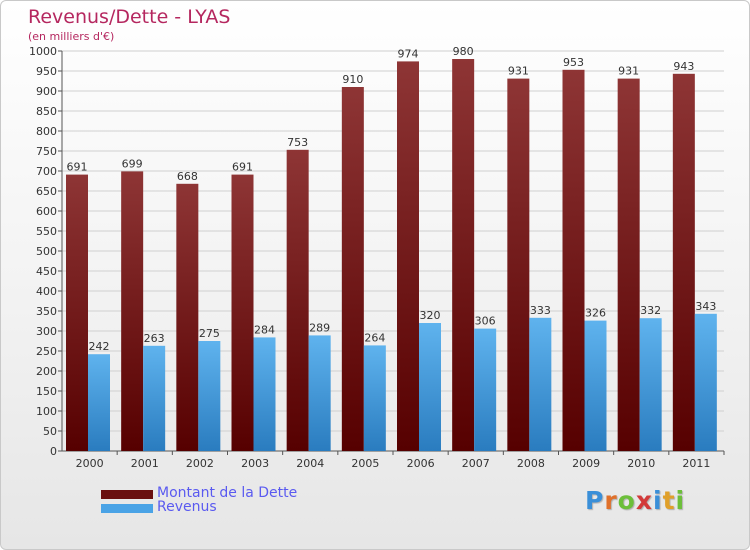  What do you see at coordinates (669, 500) in the screenshot?
I see `logo-letter: t` at bounding box center [669, 500].